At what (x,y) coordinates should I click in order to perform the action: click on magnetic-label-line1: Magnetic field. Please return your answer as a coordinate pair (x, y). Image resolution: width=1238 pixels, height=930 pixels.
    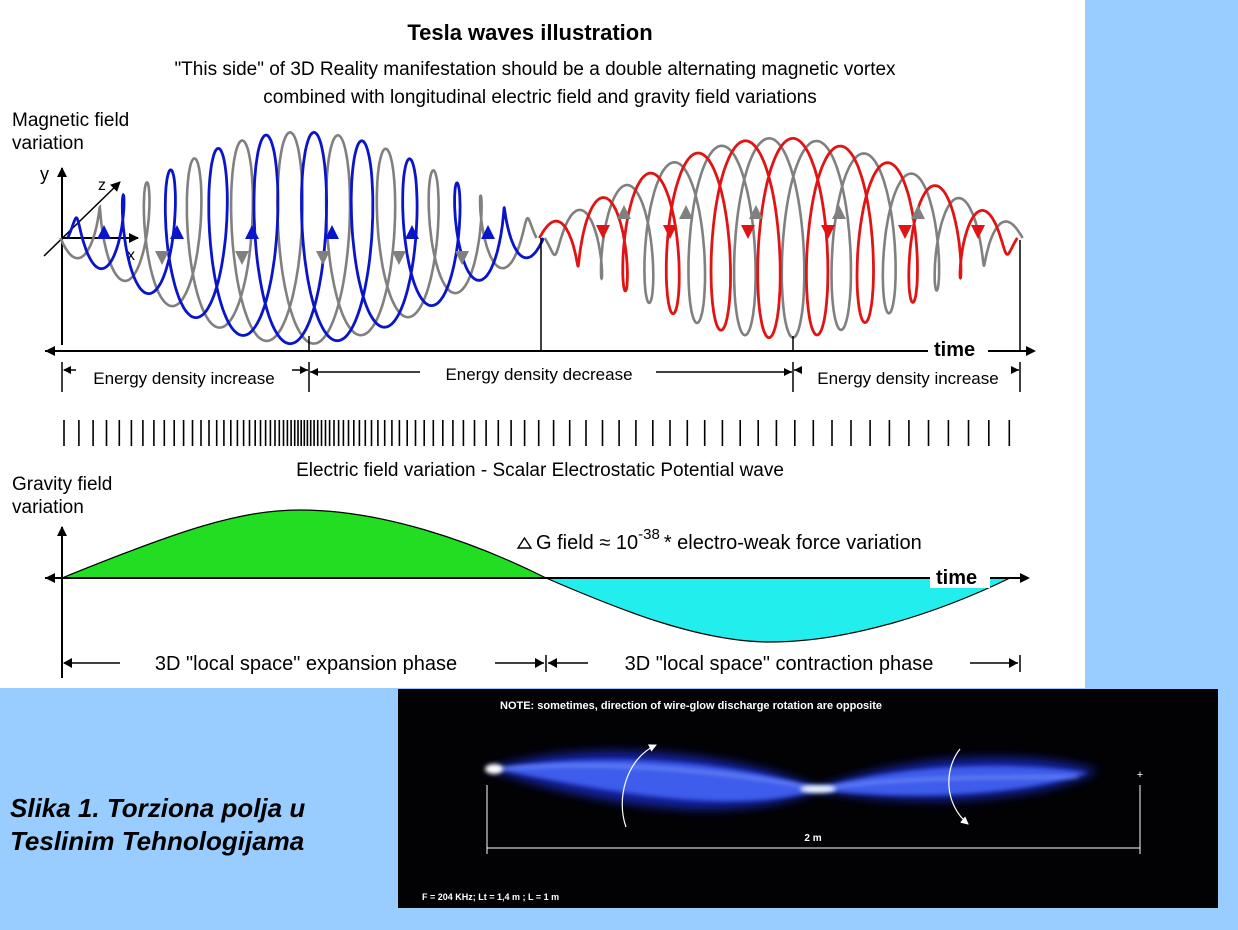
    Looking at the image, I should click on (70, 120).